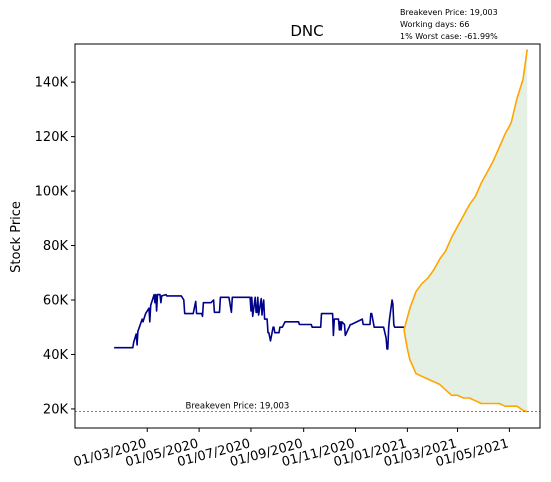  What do you see at coordinates (465, 371) in the screenshot?
I see `worst-case-line` at bounding box center [465, 371].